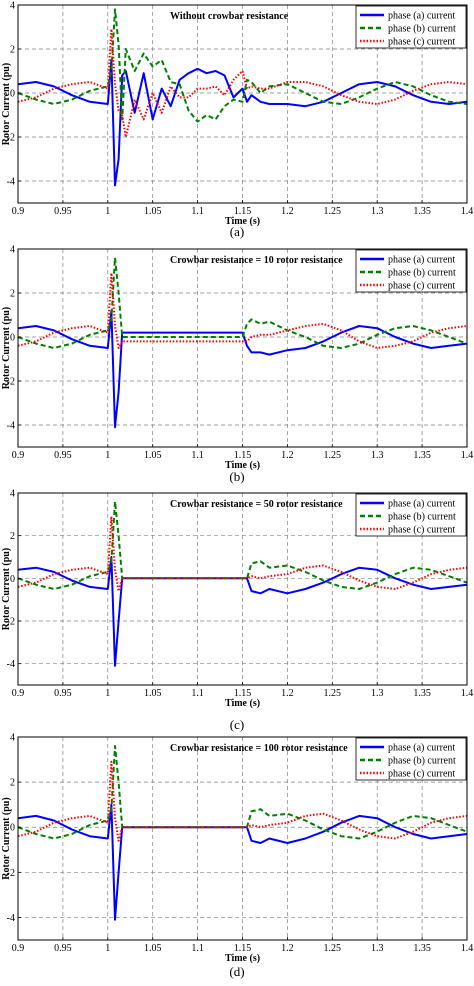 The height and width of the screenshot is (986, 474). Describe the element at coordinates (229, 16) in the screenshot. I see `chart-annotation: Without crowbar resistance` at that location.